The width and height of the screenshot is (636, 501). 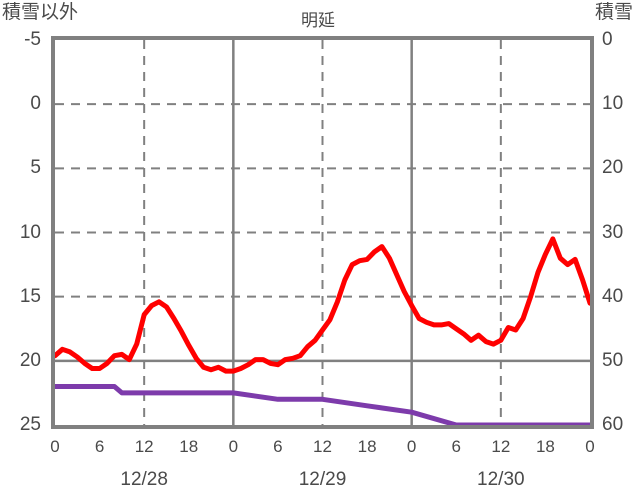 What do you see at coordinates (322, 479) in the screenshot?
I see `x-axis-day-label: 12/29` at bounding box center [322, 479].